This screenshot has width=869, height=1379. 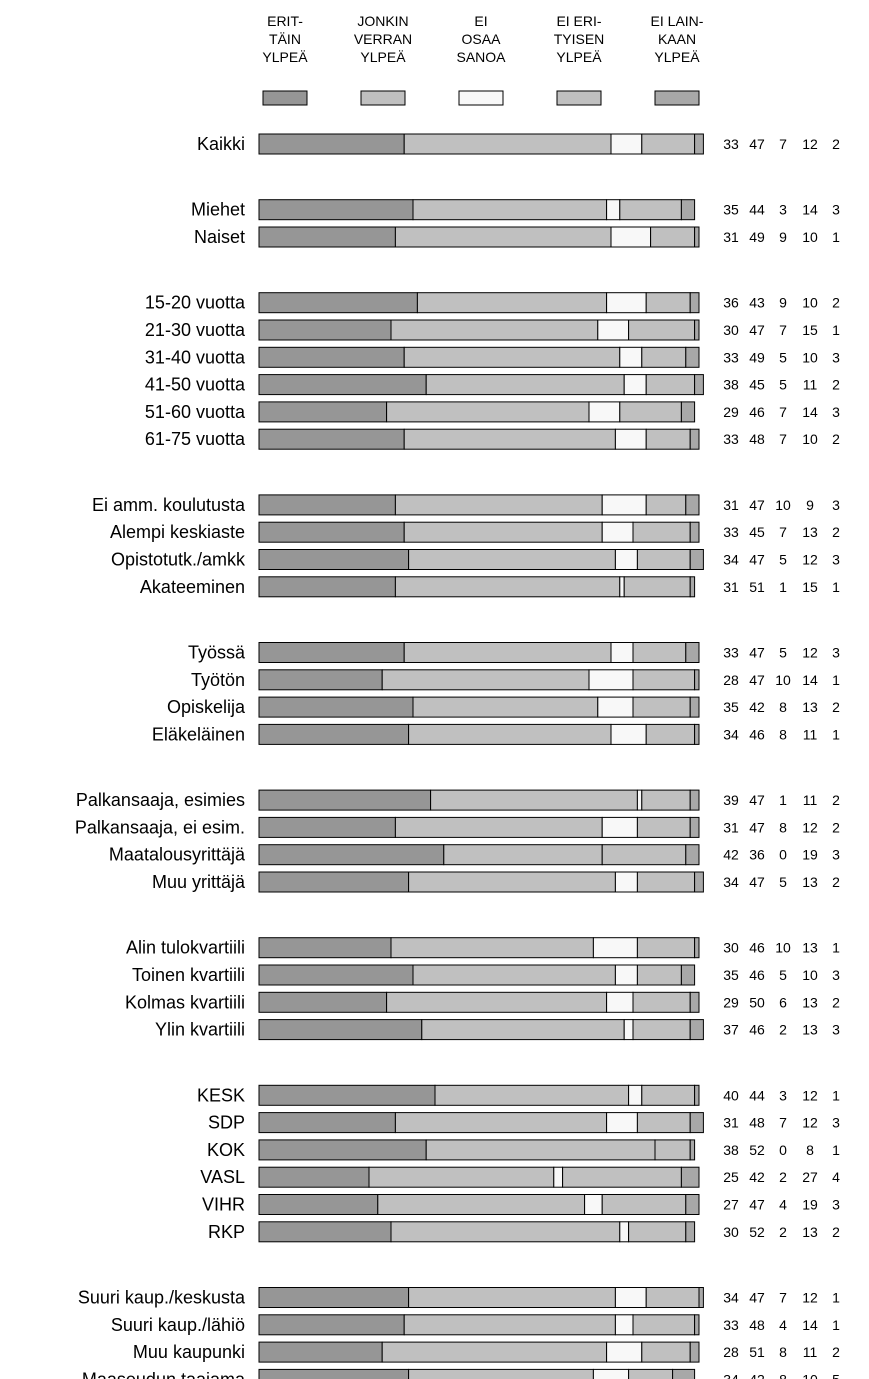 I want to click on data-label: 9, so click(x=783, y=237).